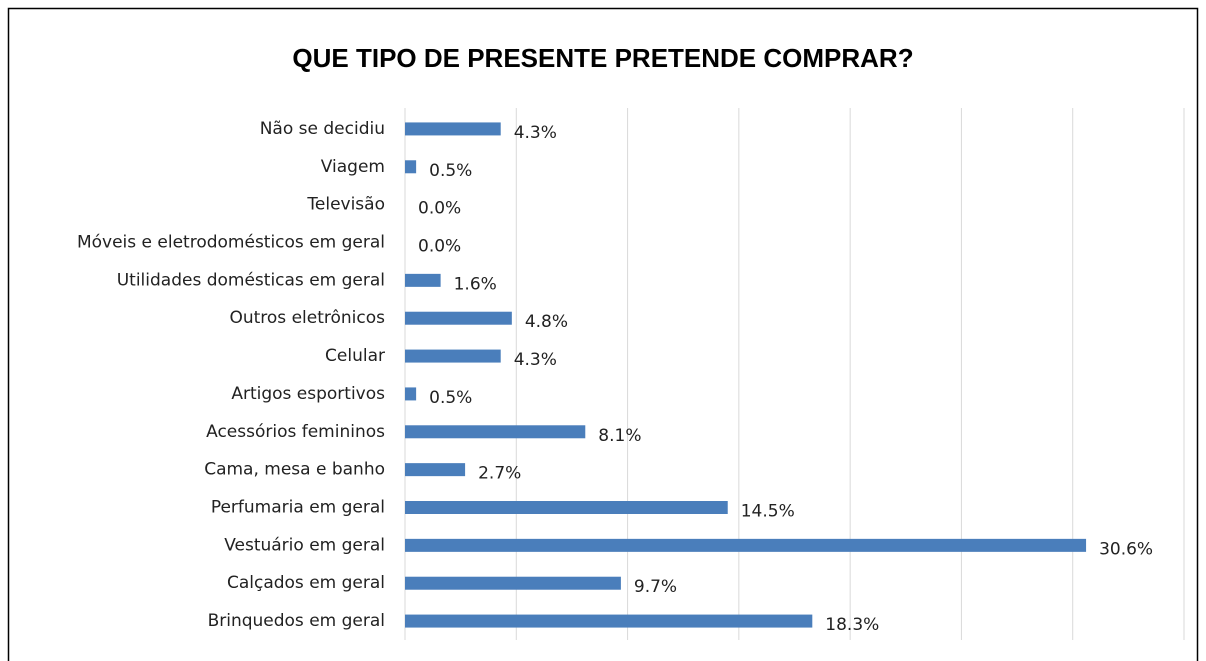  What do you see at coordinates (294, 470) in the screenshot?
I see `y-tick-label: Cama, mesa e banho` at bounding box center [294, 470].